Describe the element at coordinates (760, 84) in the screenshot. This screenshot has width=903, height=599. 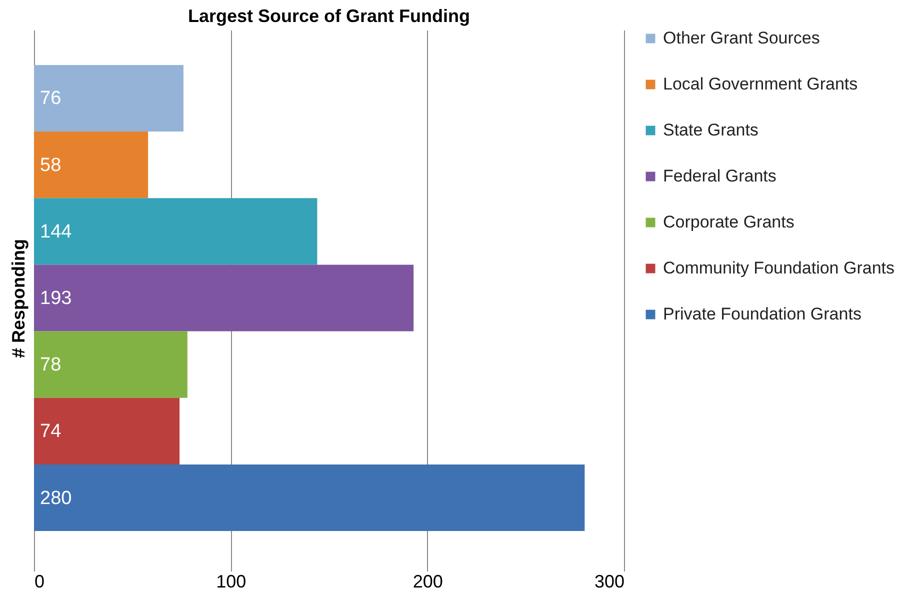
I see `legend-label: Local Government Grants` at that location.